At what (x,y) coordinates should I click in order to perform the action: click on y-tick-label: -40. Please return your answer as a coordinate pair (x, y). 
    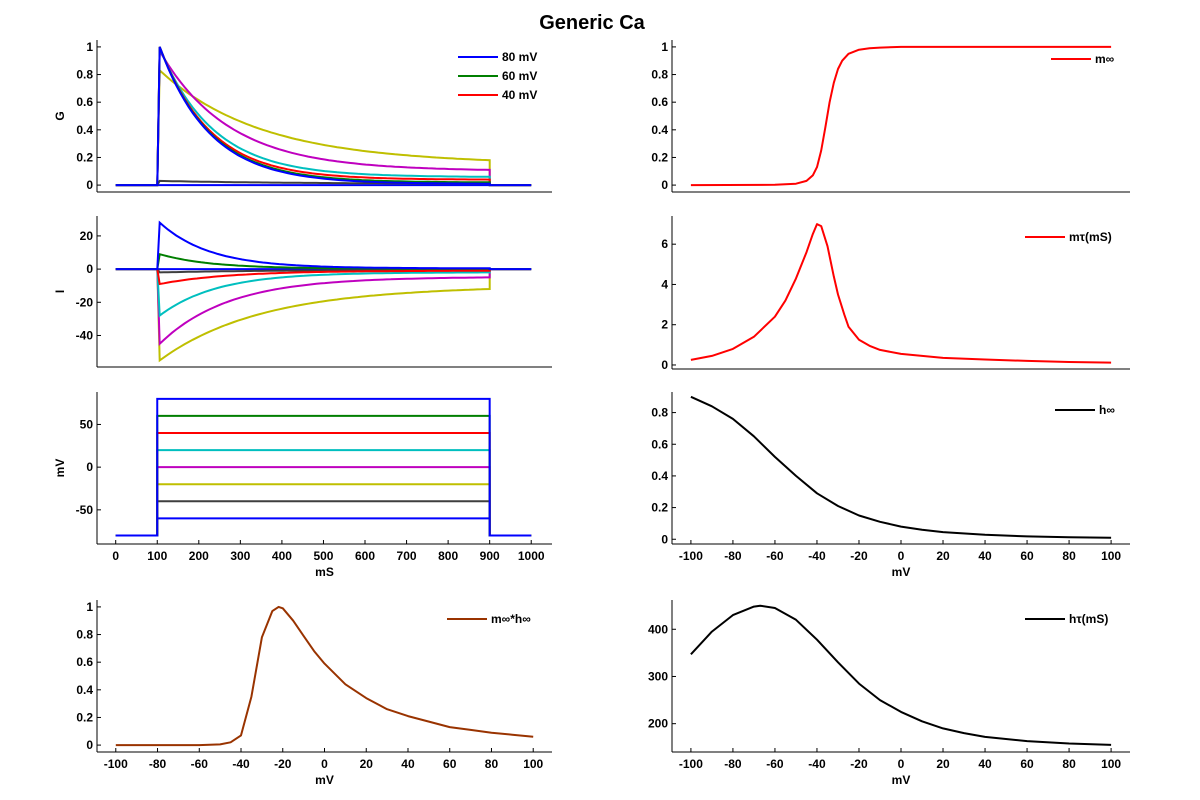
    Looking at the image, I should click on (85, 335).